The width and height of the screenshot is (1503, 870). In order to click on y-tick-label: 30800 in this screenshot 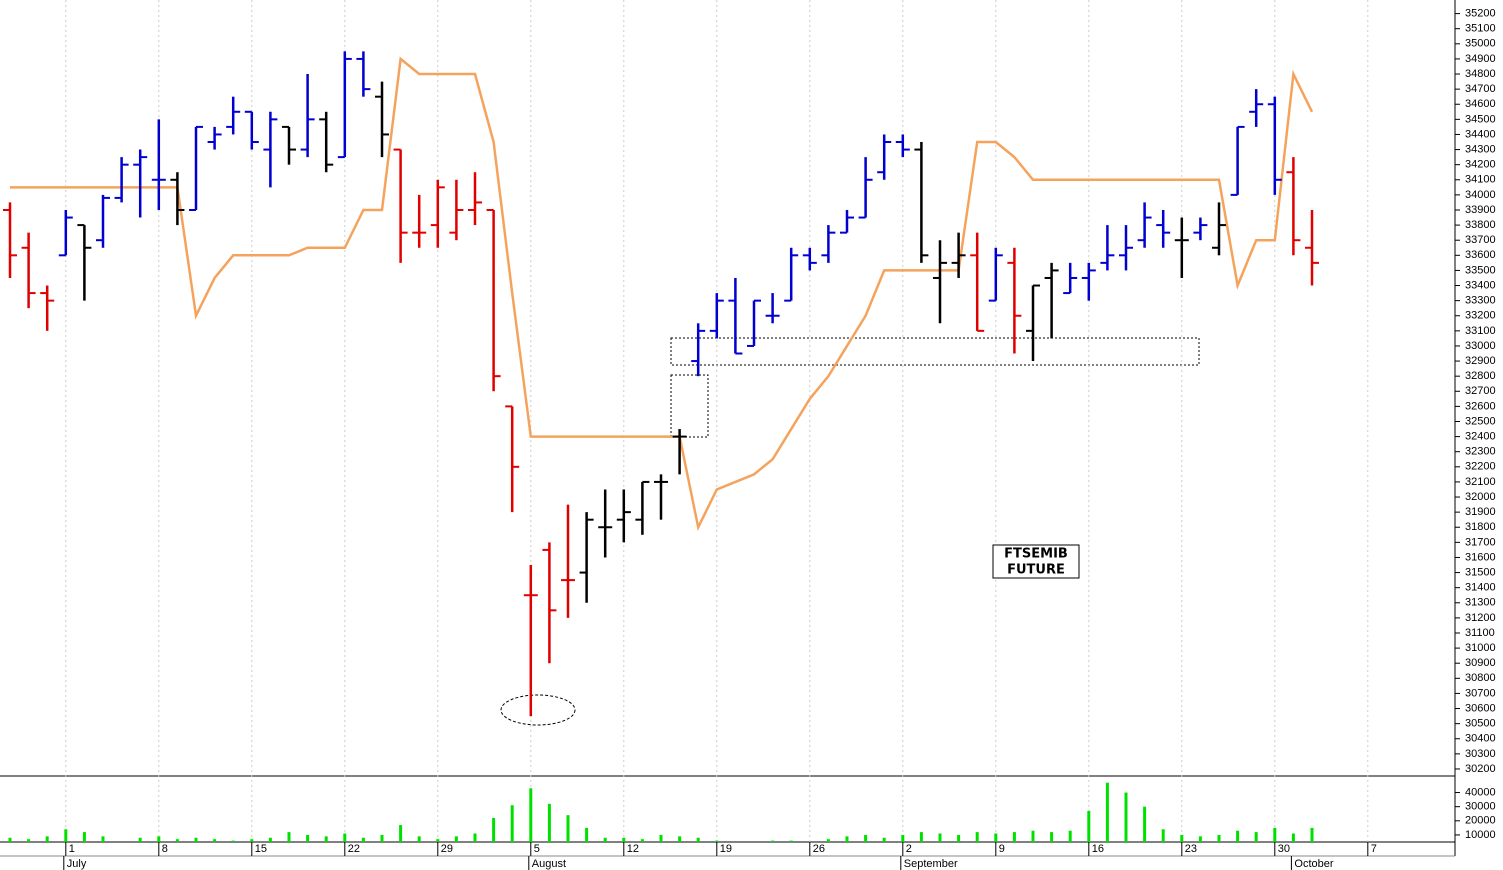, I will do `click(1480, 678)`.